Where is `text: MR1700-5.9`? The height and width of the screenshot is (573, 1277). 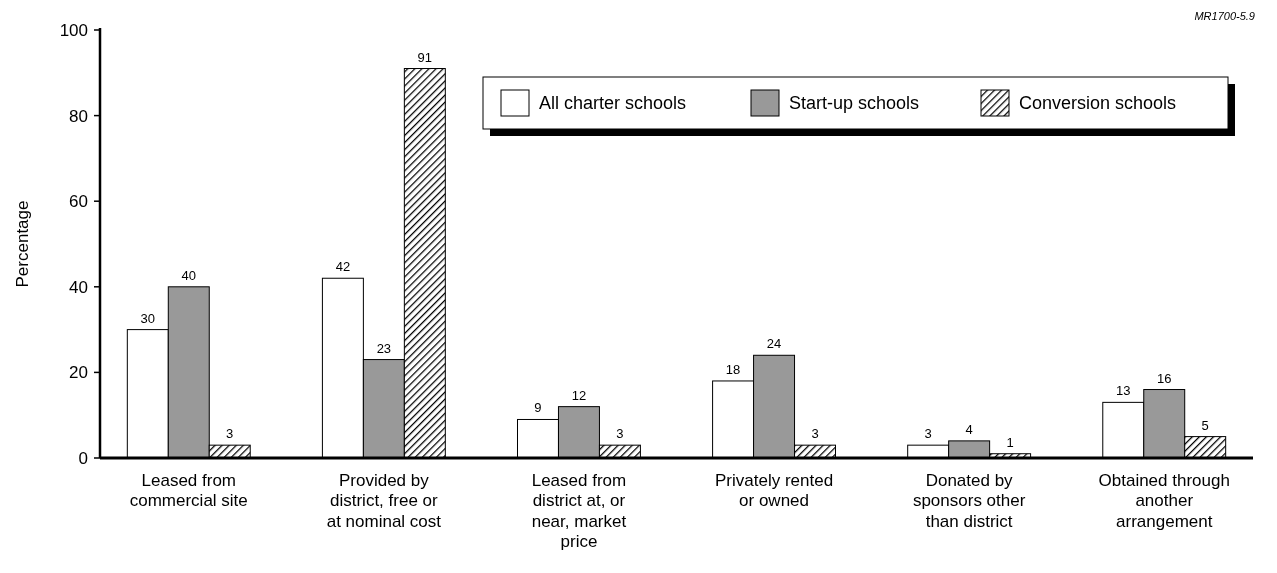 text: MR1700-5.9 is located at coordinates (1224, 16).